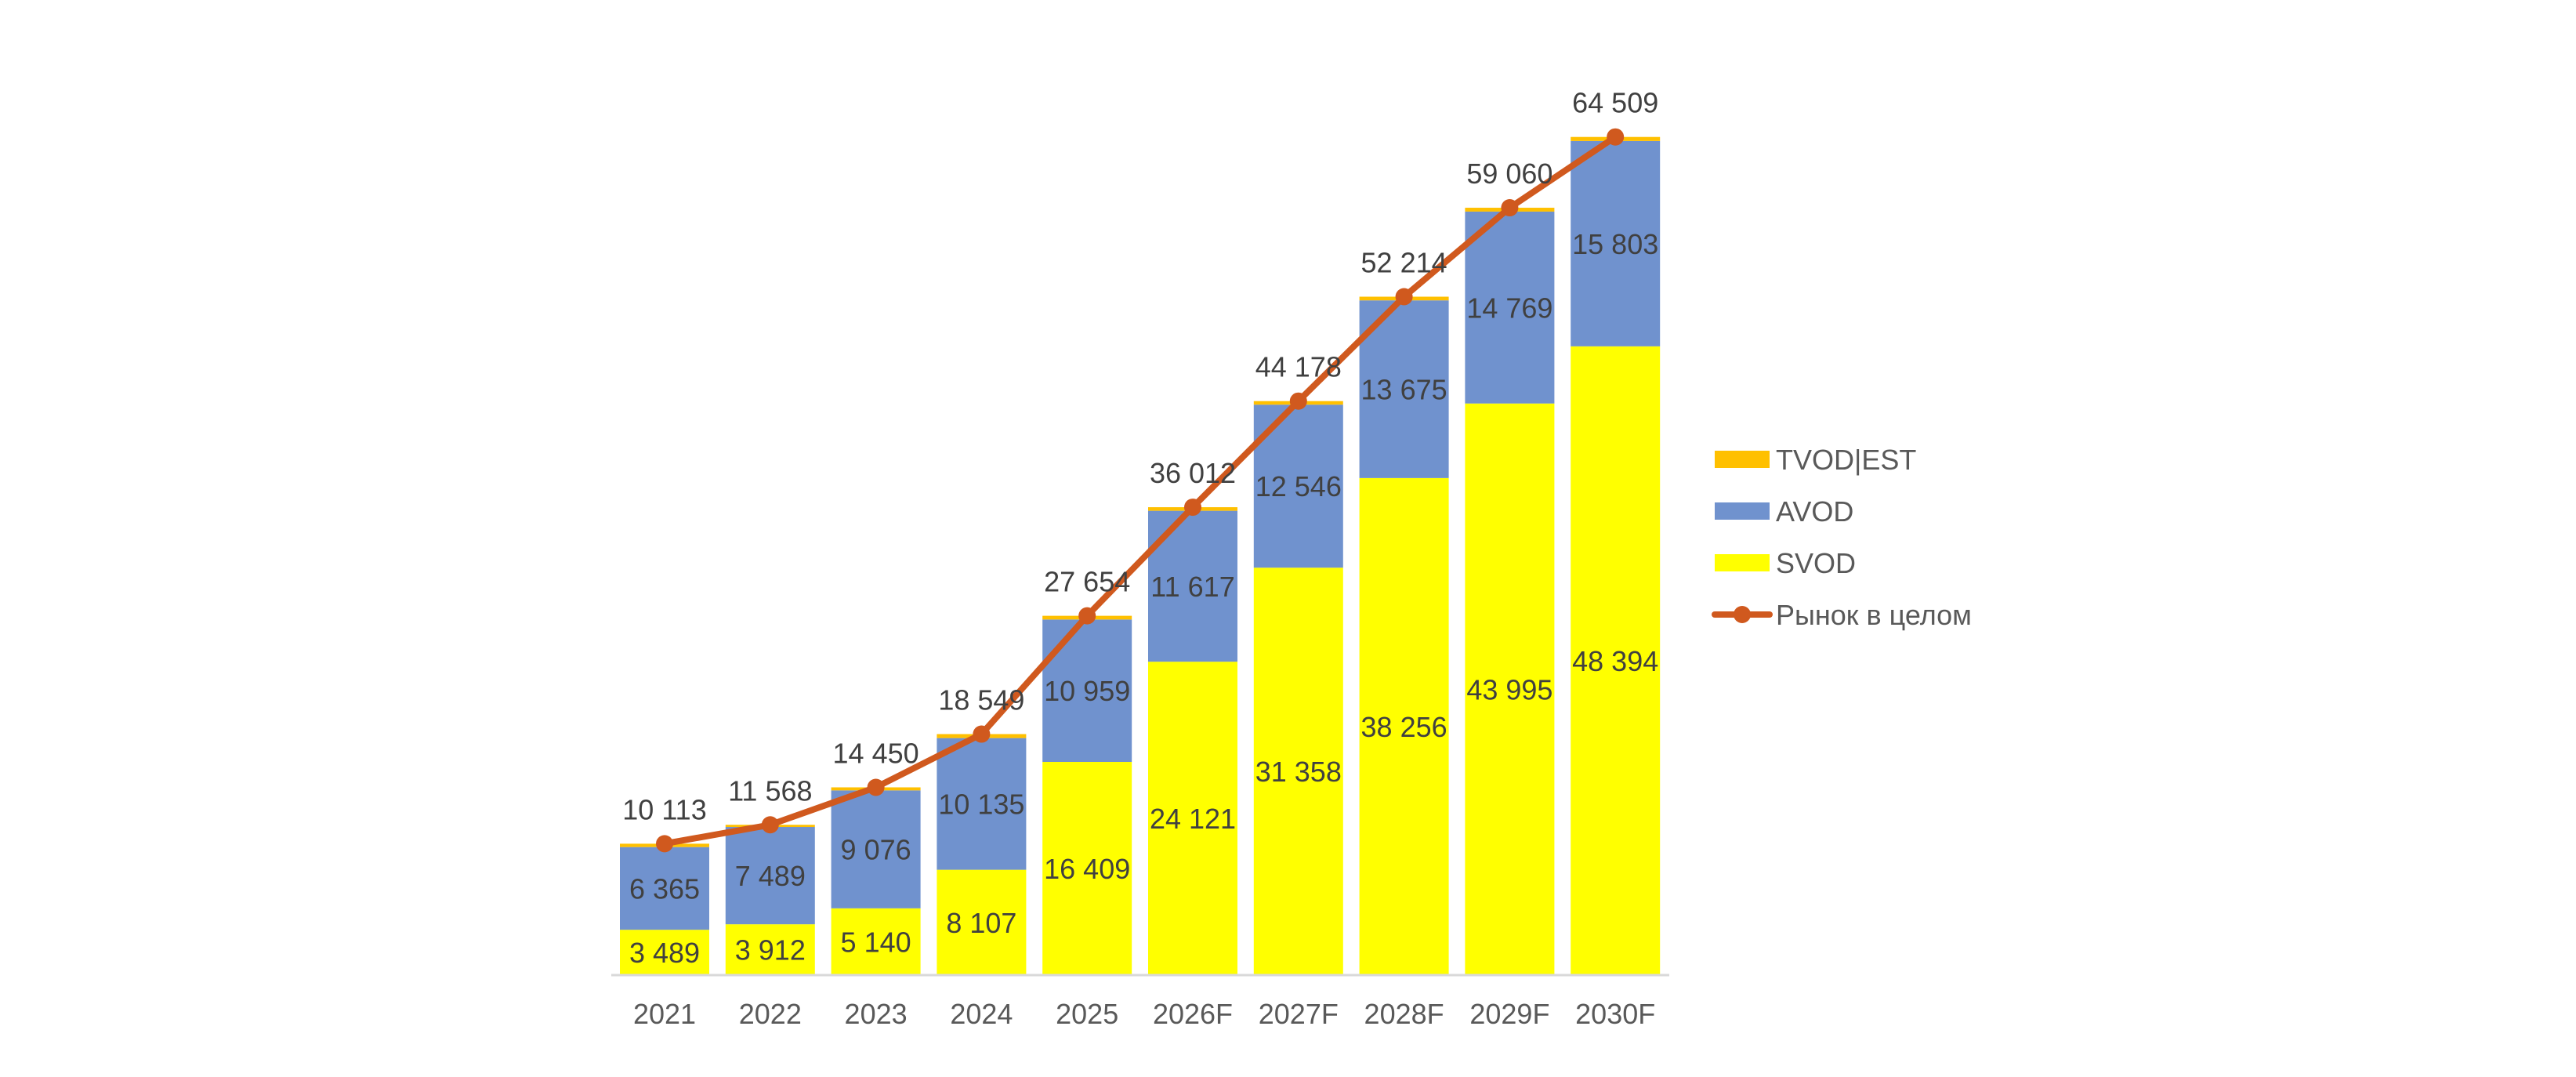 The height and width of the screenshot is (1077, 2576). Describe the element at coordinates (1842, 537) in the screenshot. I see `legend: TVOD|EST AVOD SVOD Рынок в целом` at that location.